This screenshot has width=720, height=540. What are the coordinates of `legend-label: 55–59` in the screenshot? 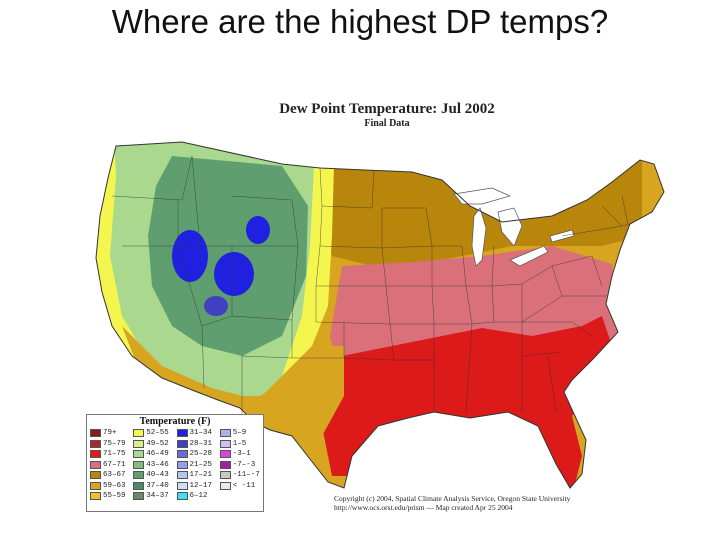 It's located at (114, 496).